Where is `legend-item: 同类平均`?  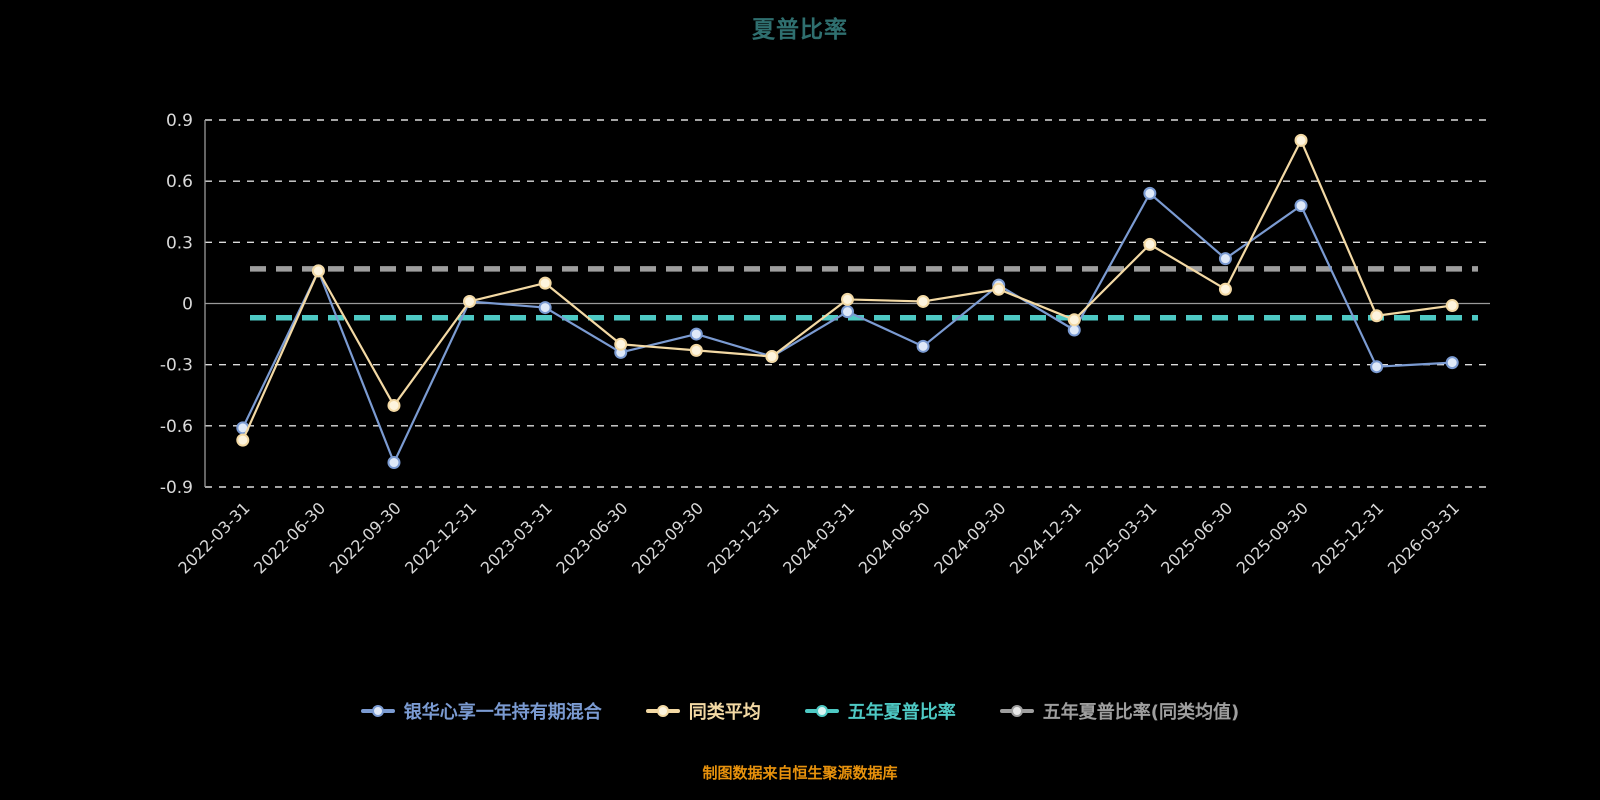 legend-item: 同类平均 is located at coordinates (703, 711).